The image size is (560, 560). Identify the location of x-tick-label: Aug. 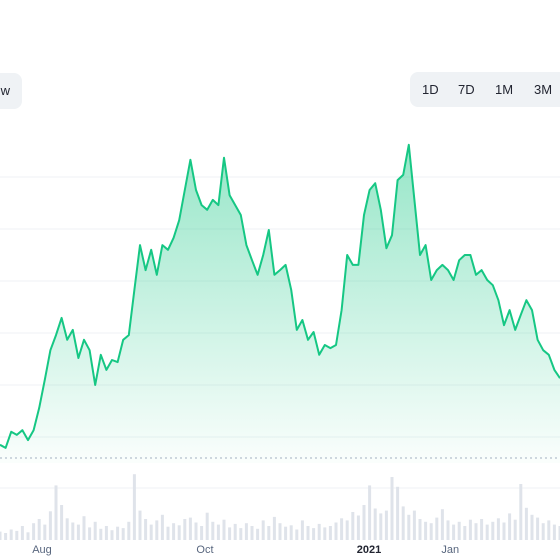
(42, 550).